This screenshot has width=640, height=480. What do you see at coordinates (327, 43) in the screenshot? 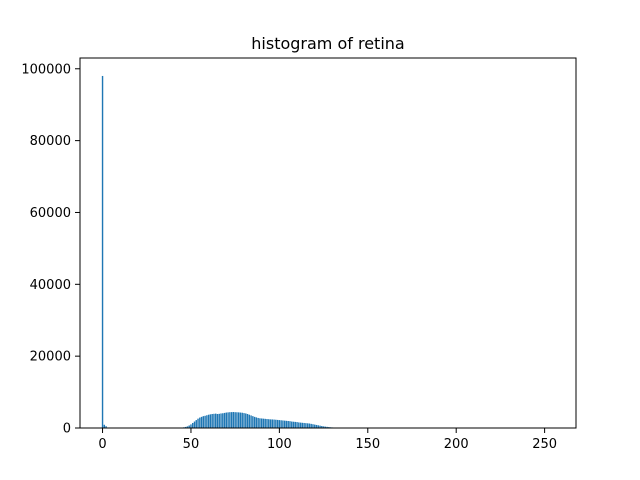
I see `chart-title: histogram of retina` at bounding box center [327, 43].